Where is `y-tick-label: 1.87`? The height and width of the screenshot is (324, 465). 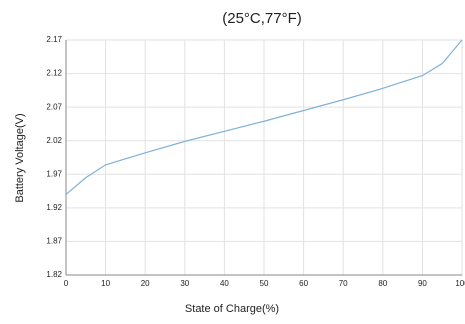
y-tick-label: 1.87 is located at coordinates (54, 241).